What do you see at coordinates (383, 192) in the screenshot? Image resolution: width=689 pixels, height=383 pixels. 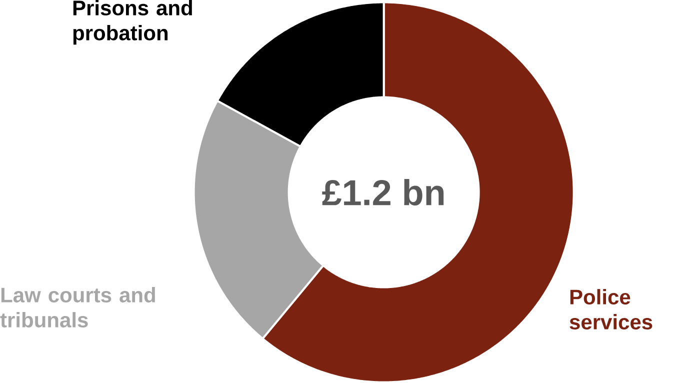 I see `text: £1.2 bn` at bounding box center [383, 192].